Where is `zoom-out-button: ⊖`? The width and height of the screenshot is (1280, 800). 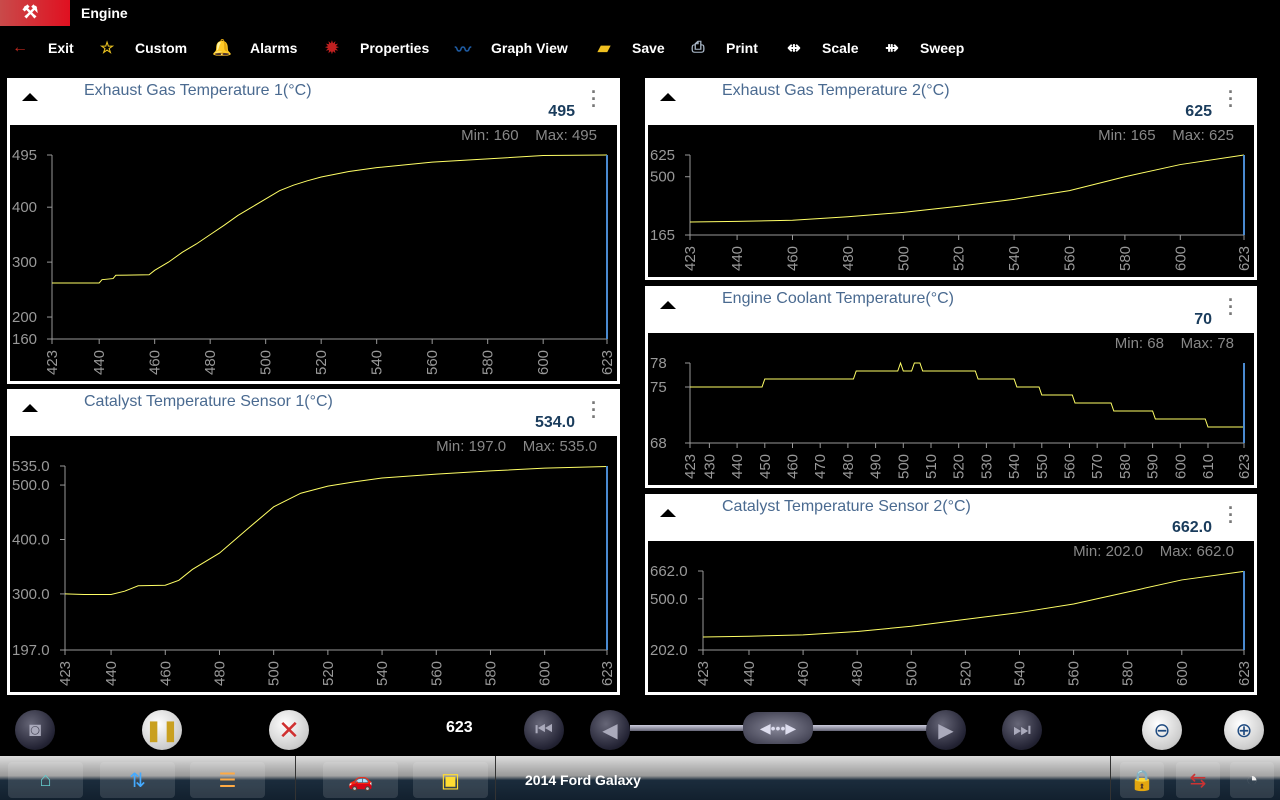 zoom-out-button: ⊖ is located at coordinates (1162, 730).